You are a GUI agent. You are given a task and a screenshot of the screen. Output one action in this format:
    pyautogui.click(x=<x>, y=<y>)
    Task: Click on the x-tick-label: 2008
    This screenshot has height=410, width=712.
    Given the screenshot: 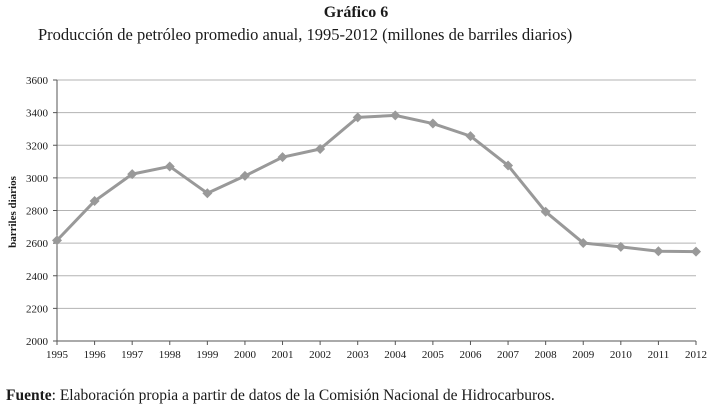 What is the action you would take?
    pyautogui.click(x=546, y=355)
    